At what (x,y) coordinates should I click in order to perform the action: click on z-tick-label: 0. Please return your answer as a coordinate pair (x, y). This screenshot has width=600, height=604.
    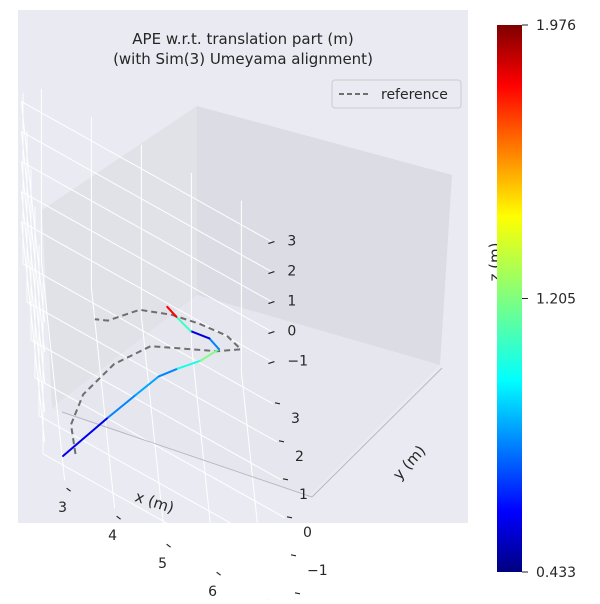
    Looking at the image, I should click on (291, 332).